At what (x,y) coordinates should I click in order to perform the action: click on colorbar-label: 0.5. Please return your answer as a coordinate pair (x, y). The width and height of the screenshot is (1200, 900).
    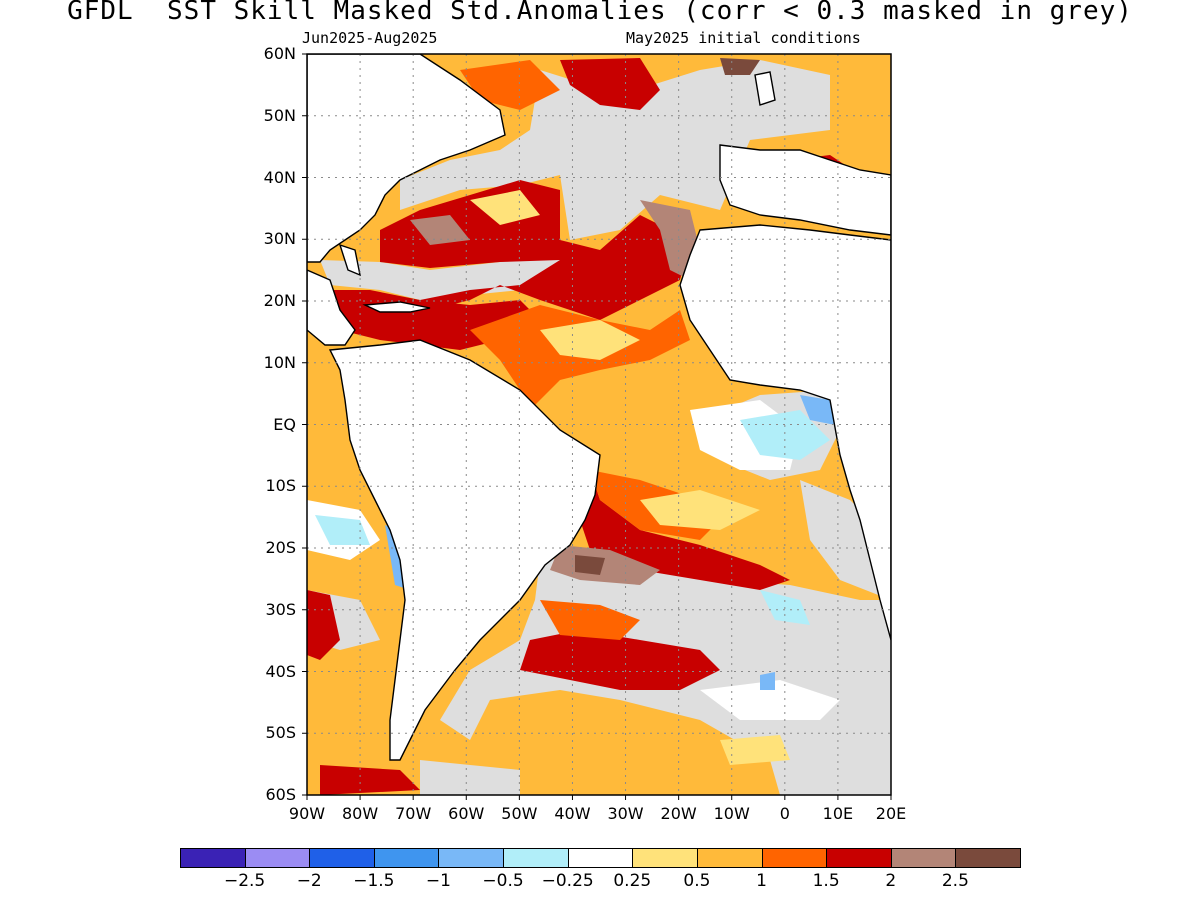
    Looking at the image, I should click on (697, 881).